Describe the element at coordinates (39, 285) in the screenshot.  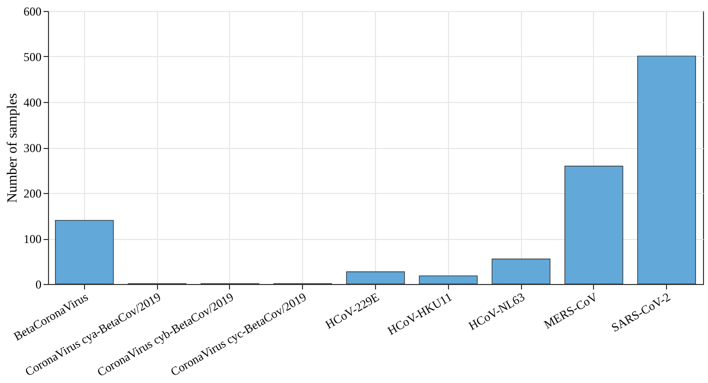
I see `y-tick-label: 0` at that location.